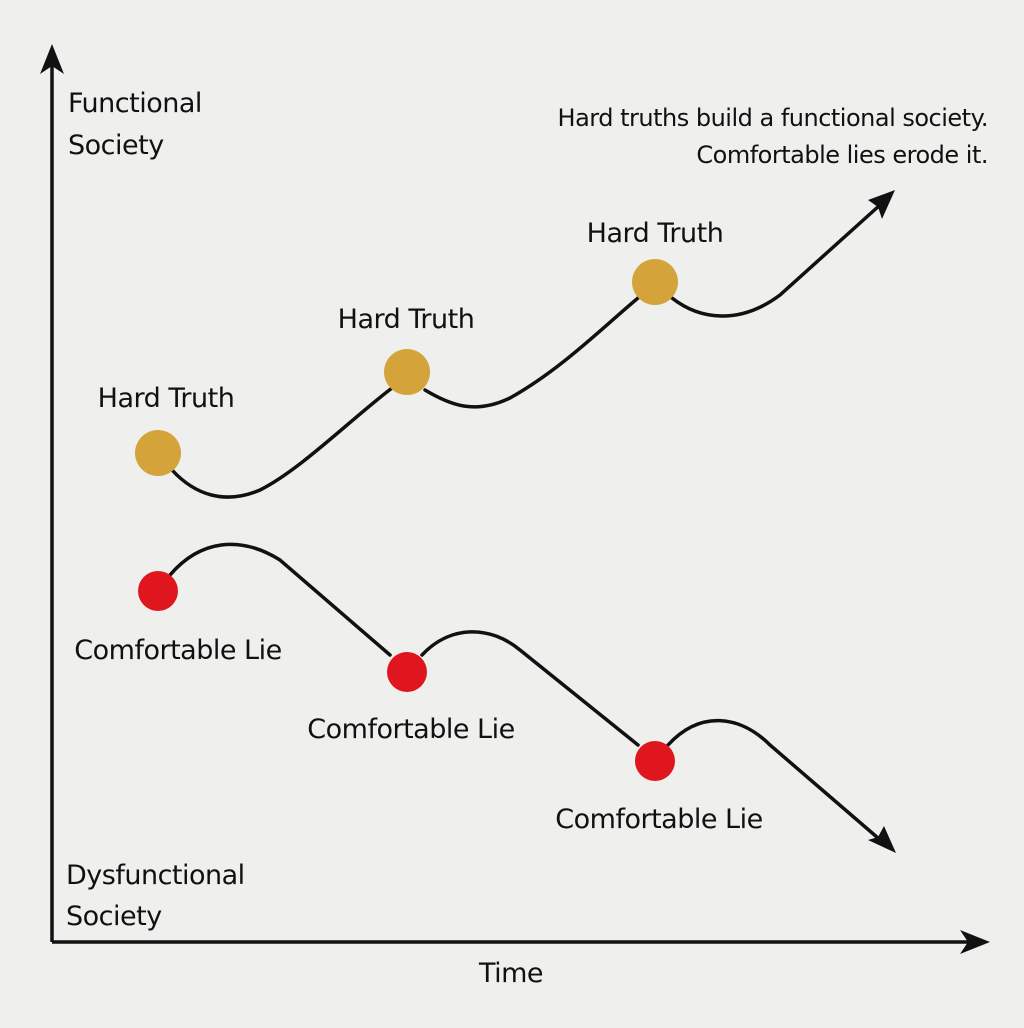  Describe the element at coordinates (155, 875) in the screenshot. I see `y-bottom-label: Dysfunctional` at that location.